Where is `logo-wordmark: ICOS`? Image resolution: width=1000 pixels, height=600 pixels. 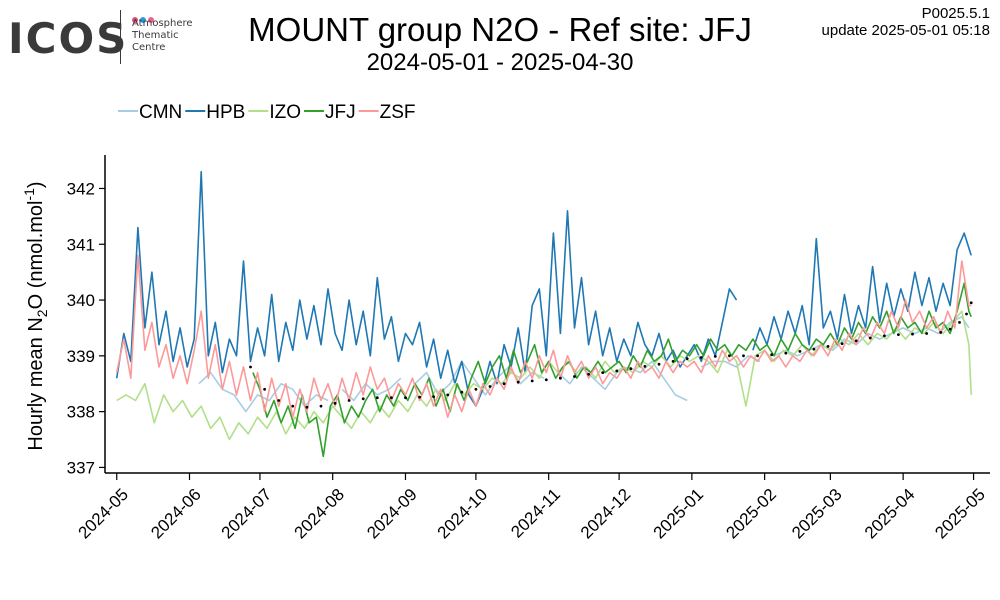 logo-wordmark: ICOS is located at coordinates (68, 38).